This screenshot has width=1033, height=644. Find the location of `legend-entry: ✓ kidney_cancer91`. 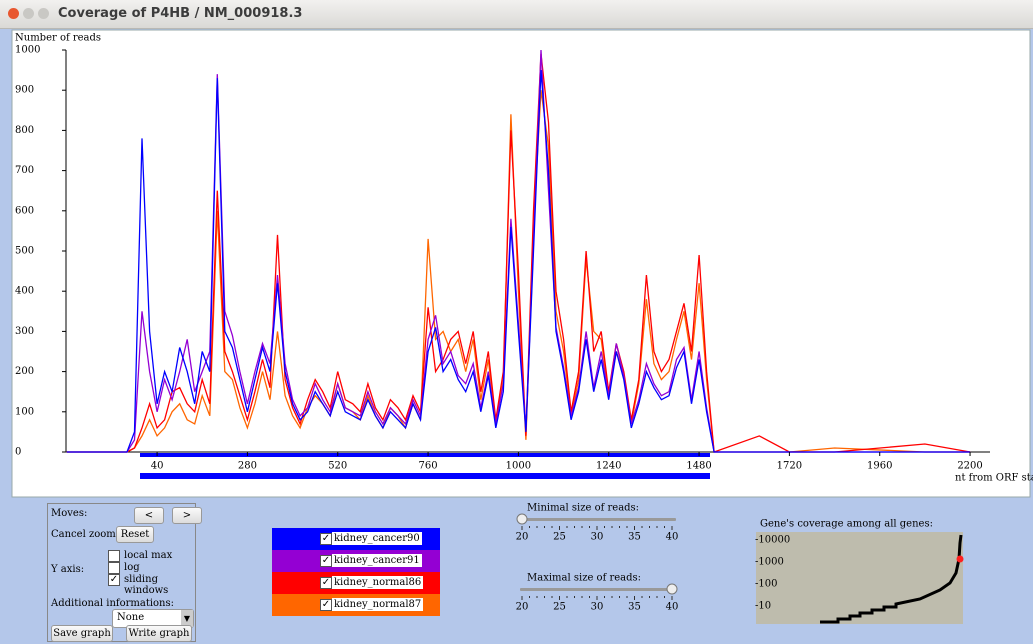

legend-entry: ✓ kidney_cancer91 is located at coordinates (356, 561).